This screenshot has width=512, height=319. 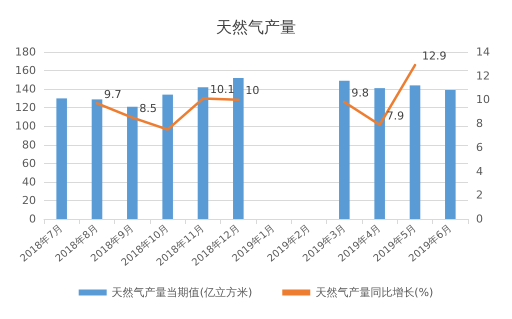 What do you see at coordinates (25, 71) in the screenshot?
I see `y-tick-label: 160` at bounding box center [25, 71].